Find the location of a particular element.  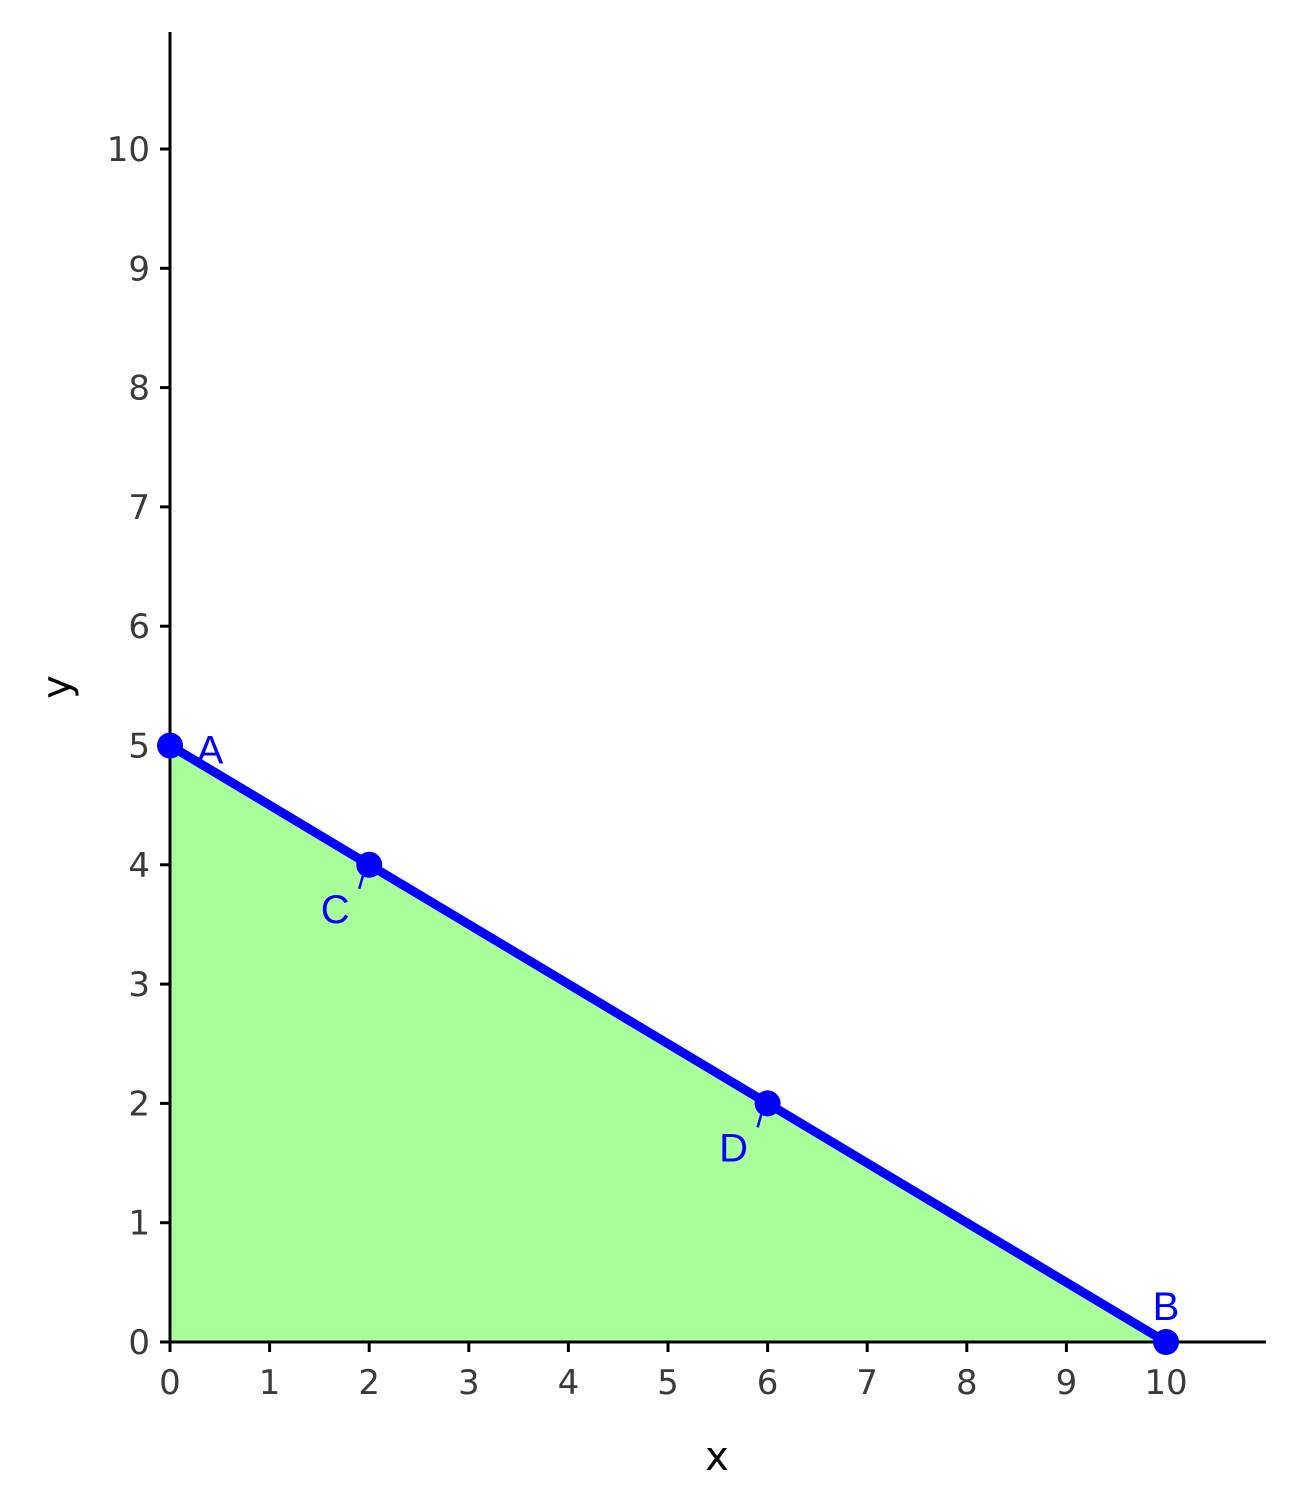

y-tick-label-9: 9 is located at coordinates (139, 269).